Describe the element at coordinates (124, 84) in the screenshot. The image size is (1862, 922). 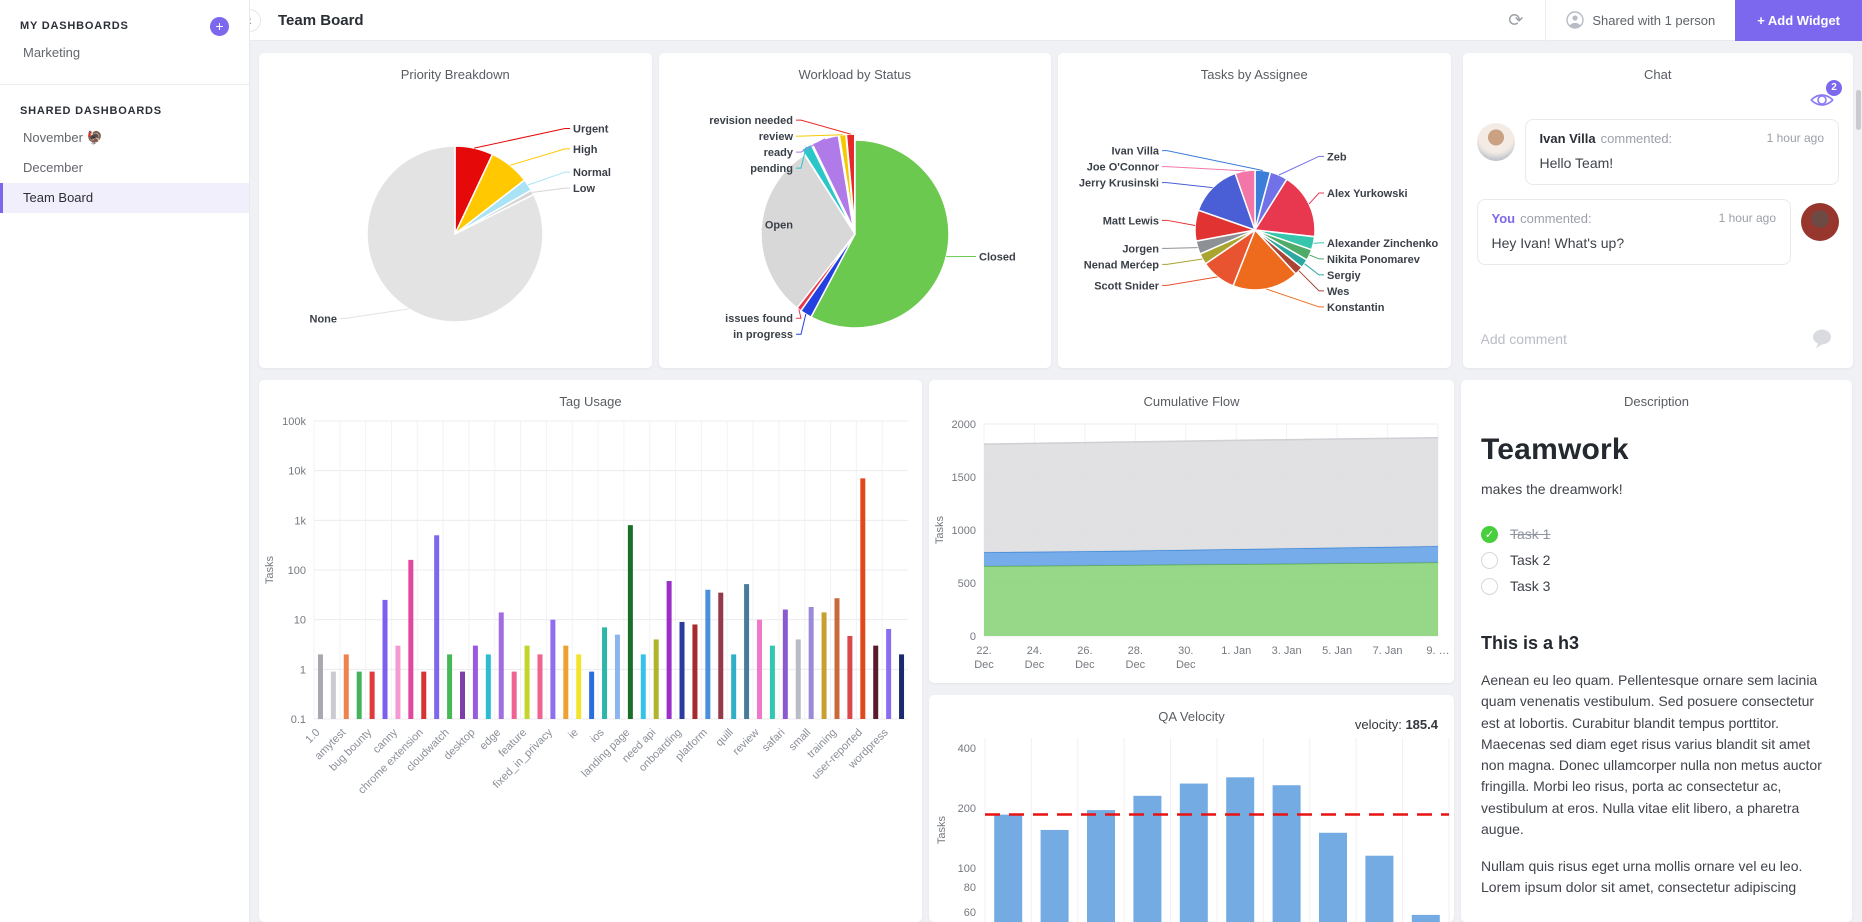
I see `sidebar-divider` at that location.